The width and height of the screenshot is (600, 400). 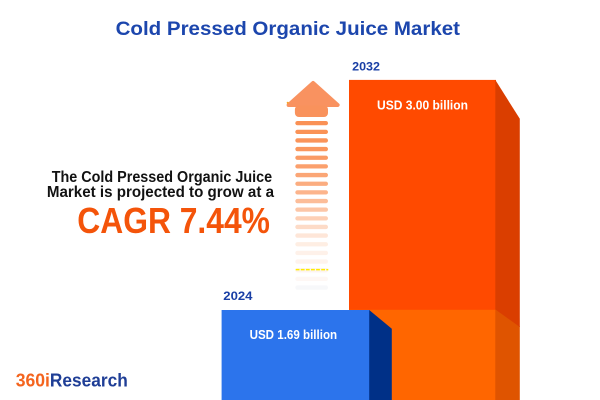 What do you see at coordinates (294, 334) in the screenshot?
I see `svg-text: USD 1.69 billion` at bounding box center [294, 334].